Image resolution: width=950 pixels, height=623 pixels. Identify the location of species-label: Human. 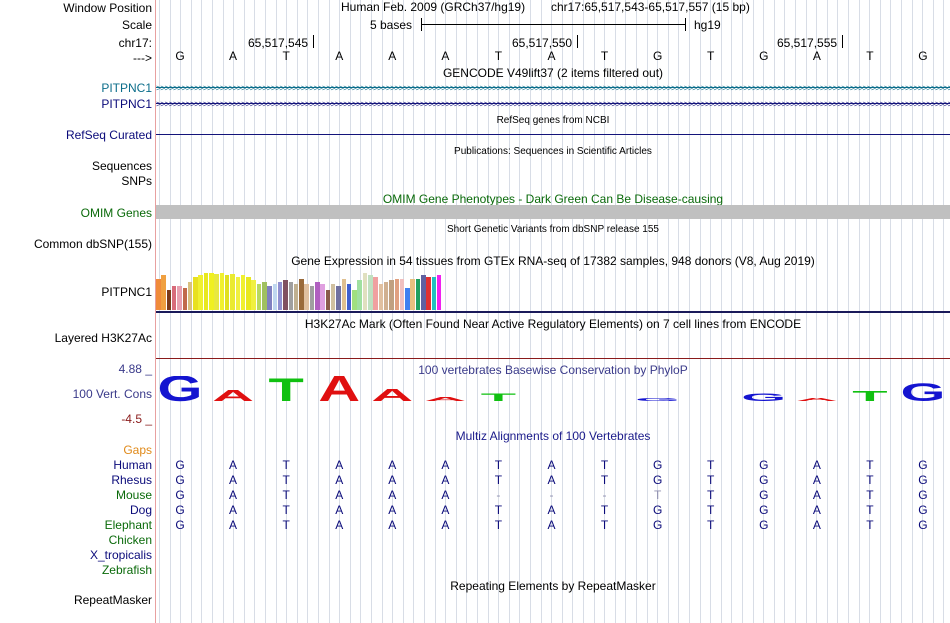
(132, 465).